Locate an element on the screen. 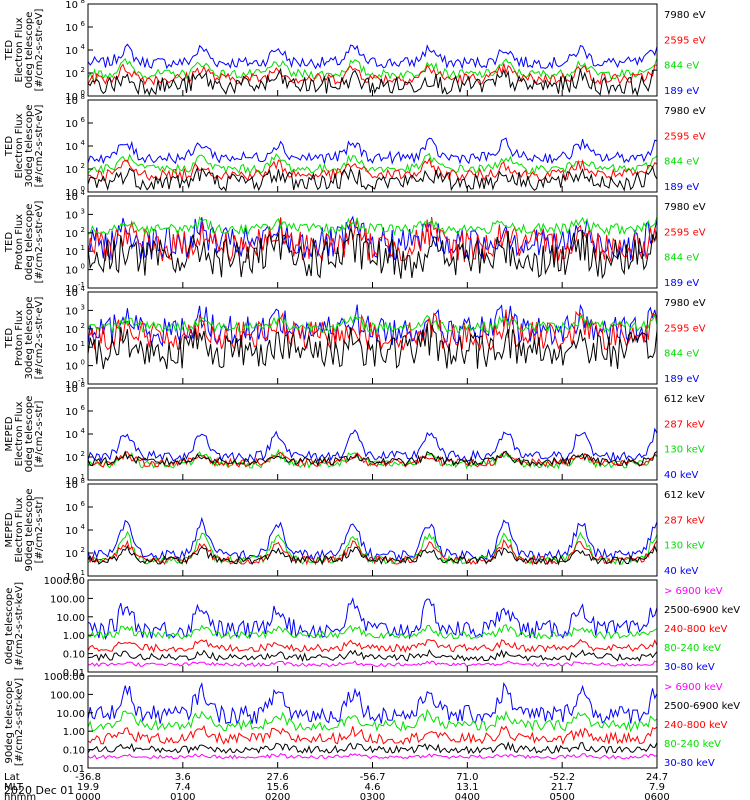  y-tick-label: 10.00 is located at coordinates (70, 714).